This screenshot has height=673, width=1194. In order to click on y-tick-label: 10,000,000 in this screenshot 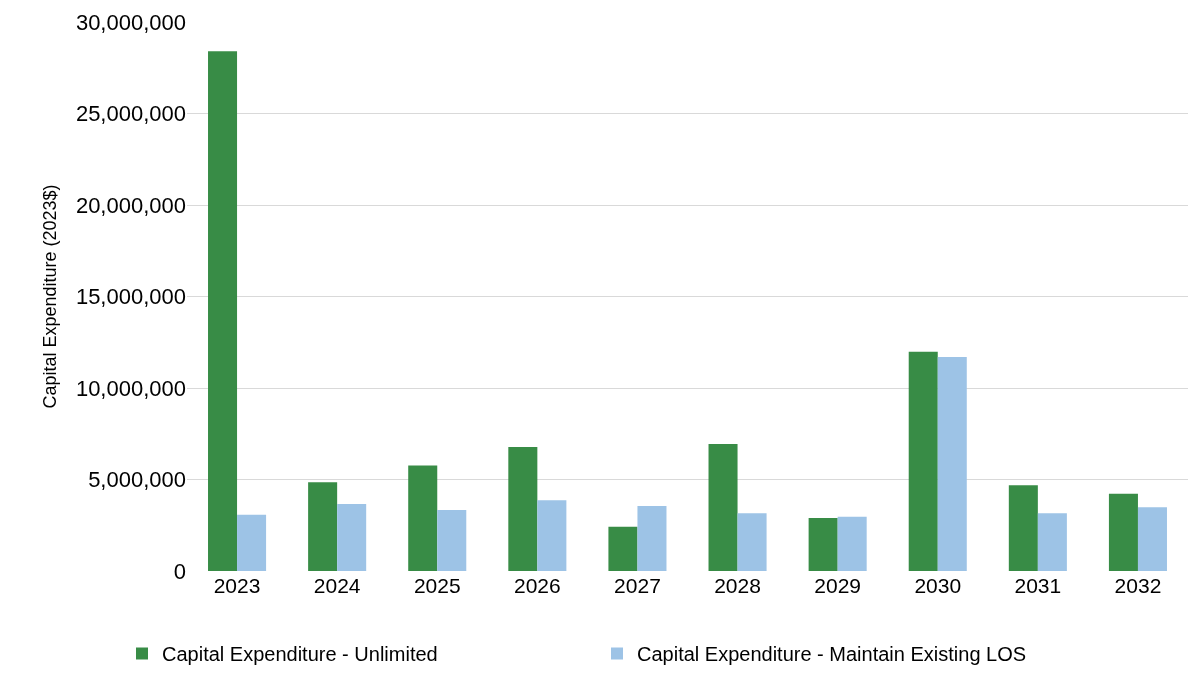, I will do `click(130, 388)`.